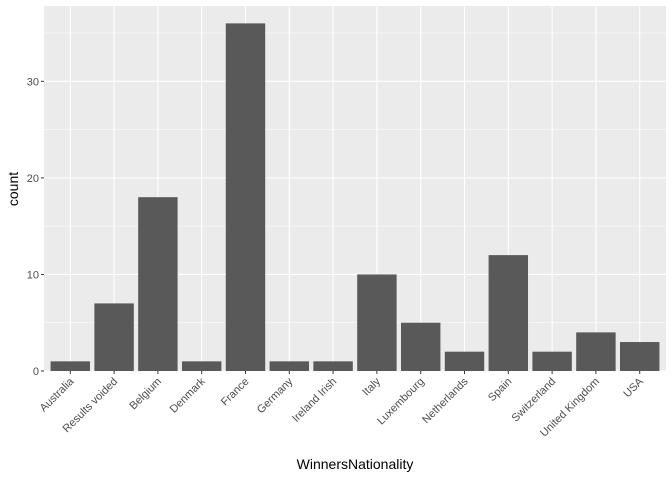 This screenshot has width=672, height=480. Describe the element at coordinates (35, 227) in the screenshot. I see `y-axis: 0 10 20 30` at that location.